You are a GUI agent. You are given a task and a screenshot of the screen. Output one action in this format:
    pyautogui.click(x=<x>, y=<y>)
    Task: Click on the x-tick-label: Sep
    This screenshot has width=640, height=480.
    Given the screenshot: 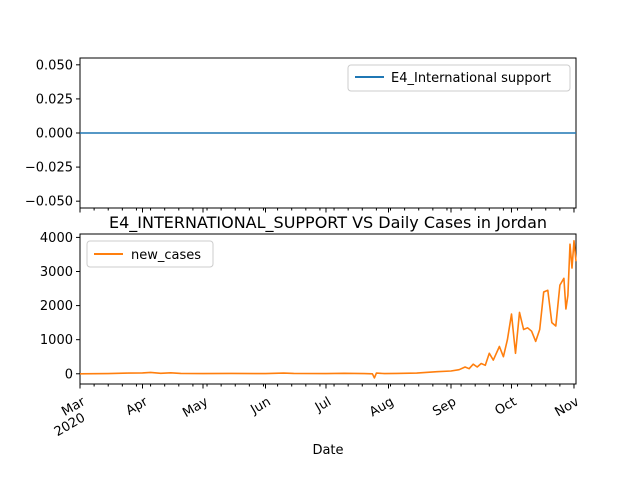 What is the action you would take?
    pyautogui.click(x=444, y=406)
    